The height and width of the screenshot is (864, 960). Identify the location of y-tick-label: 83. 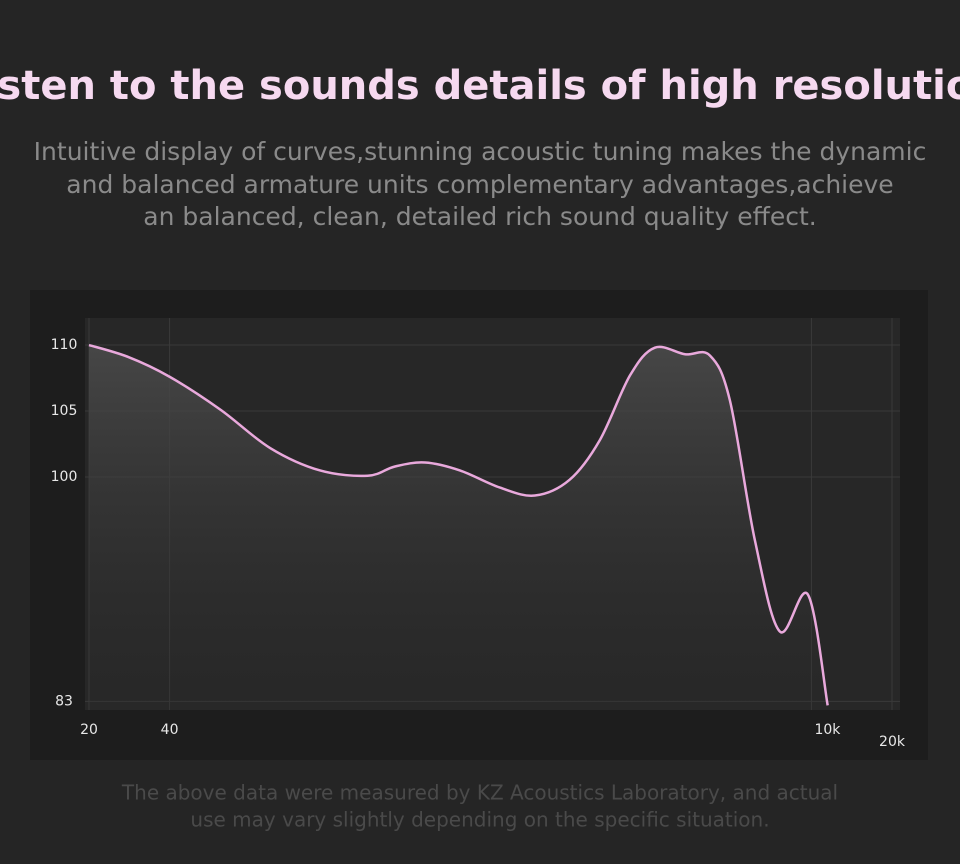
(64, 701).